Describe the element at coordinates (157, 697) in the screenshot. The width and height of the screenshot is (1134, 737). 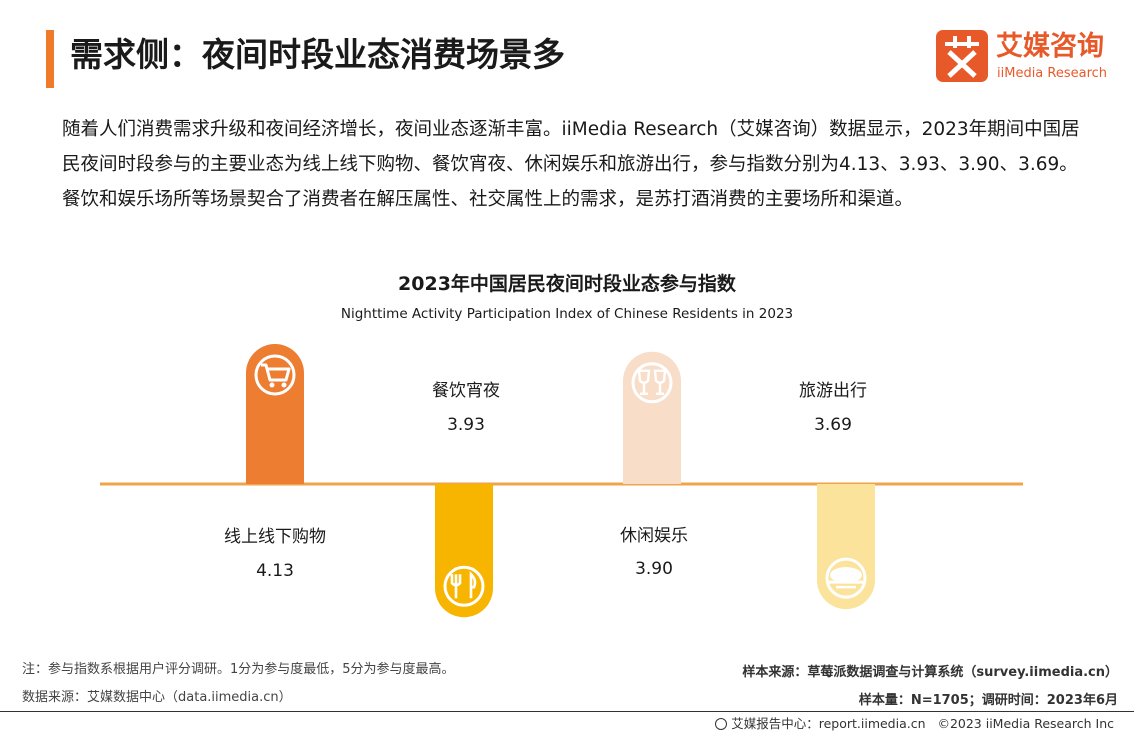
I see `data-source: 数据来源：艾媒数据中心（data.iimedia.cn）` at that location.